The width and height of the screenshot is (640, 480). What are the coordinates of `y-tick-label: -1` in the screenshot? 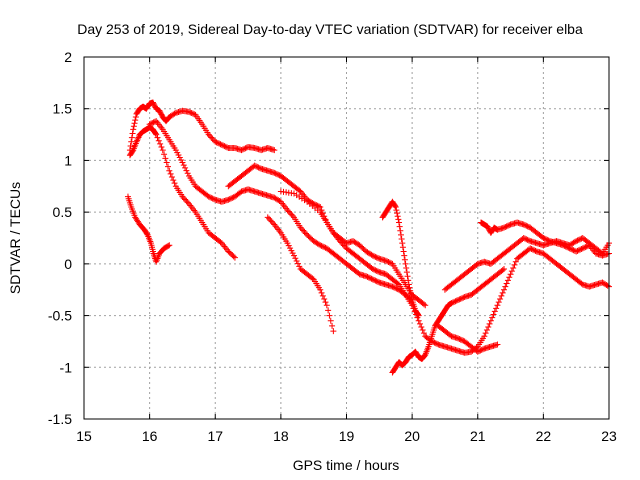 It's located at (66, 367).